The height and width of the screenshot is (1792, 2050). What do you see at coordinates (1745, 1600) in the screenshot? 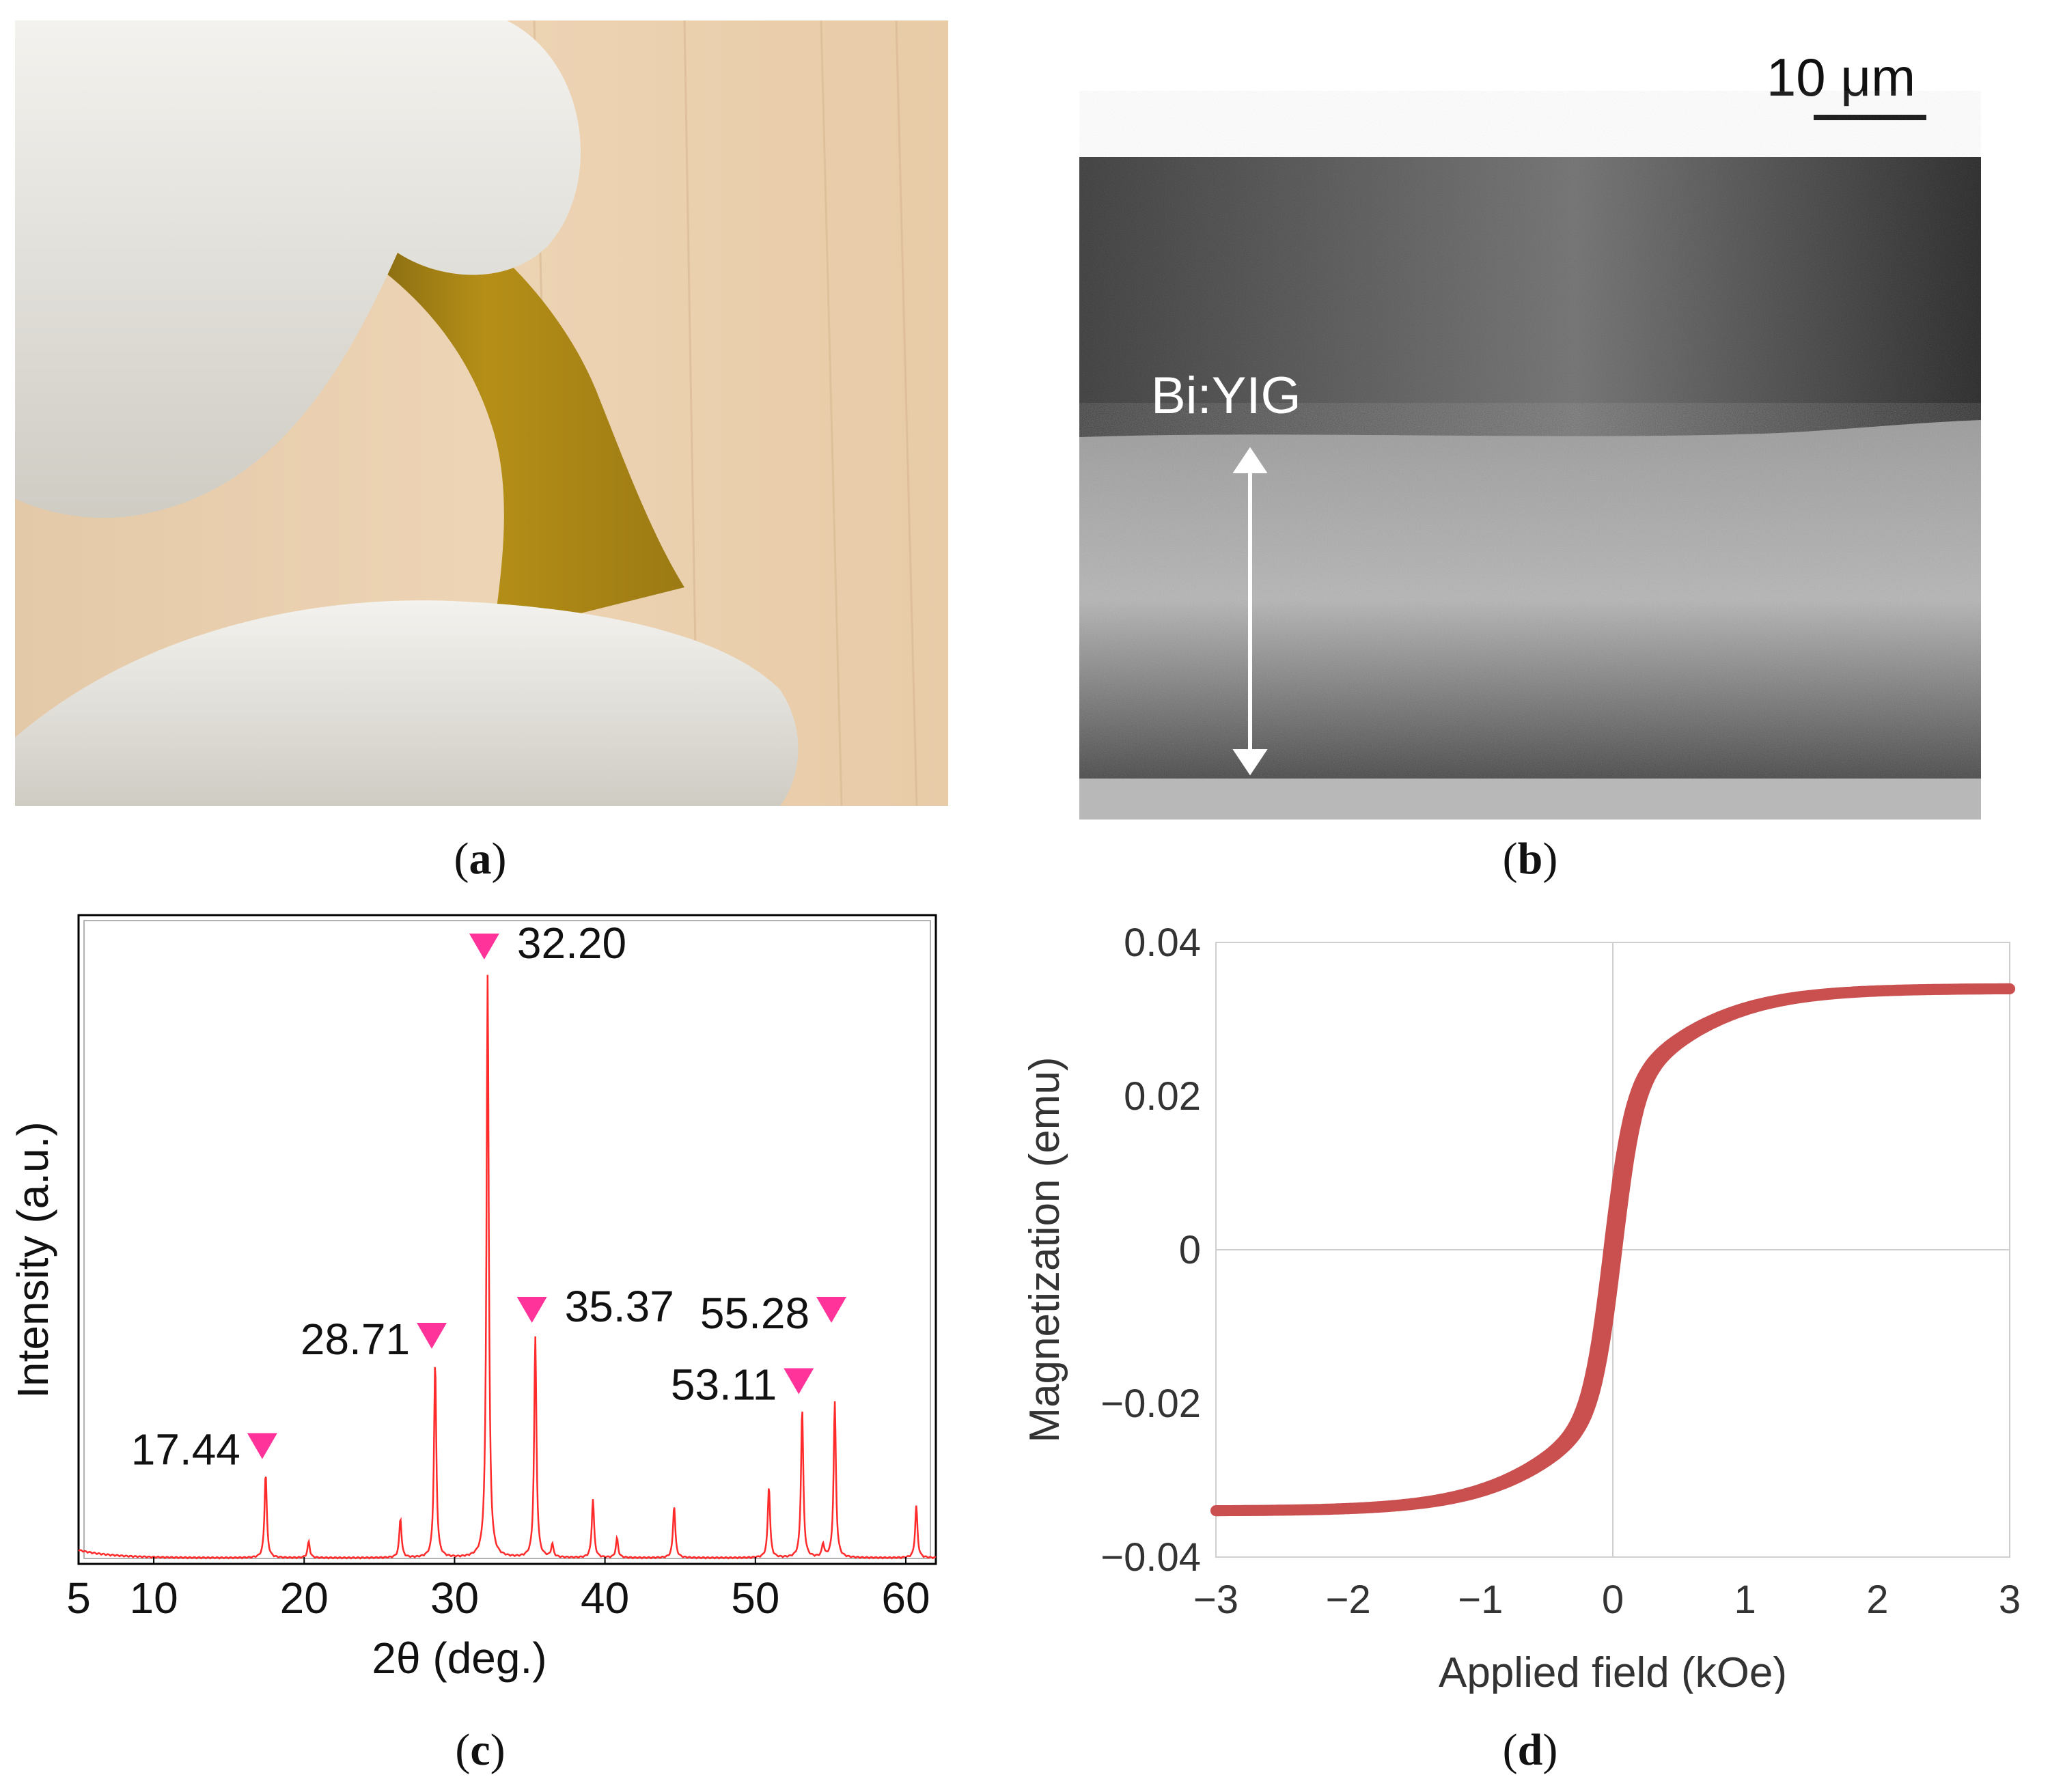
I see `x-tick-label: 1` at bounding box center [1745, 1600].